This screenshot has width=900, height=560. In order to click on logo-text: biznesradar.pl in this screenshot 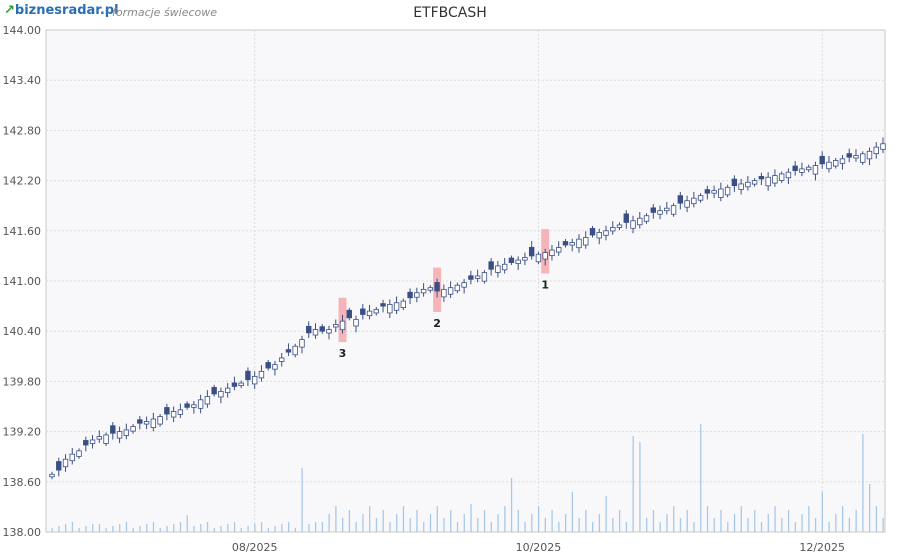, I will do `click(66, 10)`.